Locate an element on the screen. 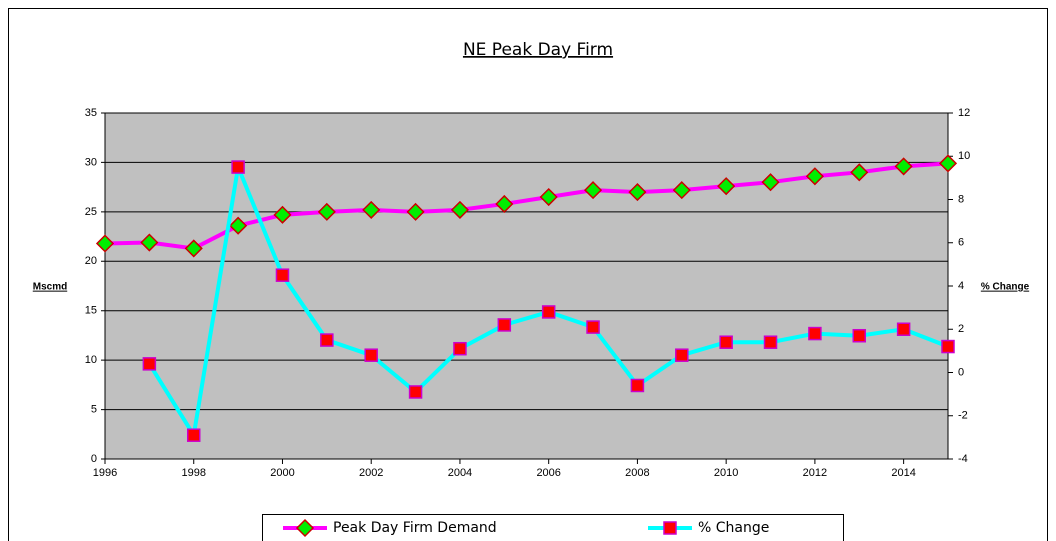  x-tick-label: 2006 is located at coordinates (548, 473).